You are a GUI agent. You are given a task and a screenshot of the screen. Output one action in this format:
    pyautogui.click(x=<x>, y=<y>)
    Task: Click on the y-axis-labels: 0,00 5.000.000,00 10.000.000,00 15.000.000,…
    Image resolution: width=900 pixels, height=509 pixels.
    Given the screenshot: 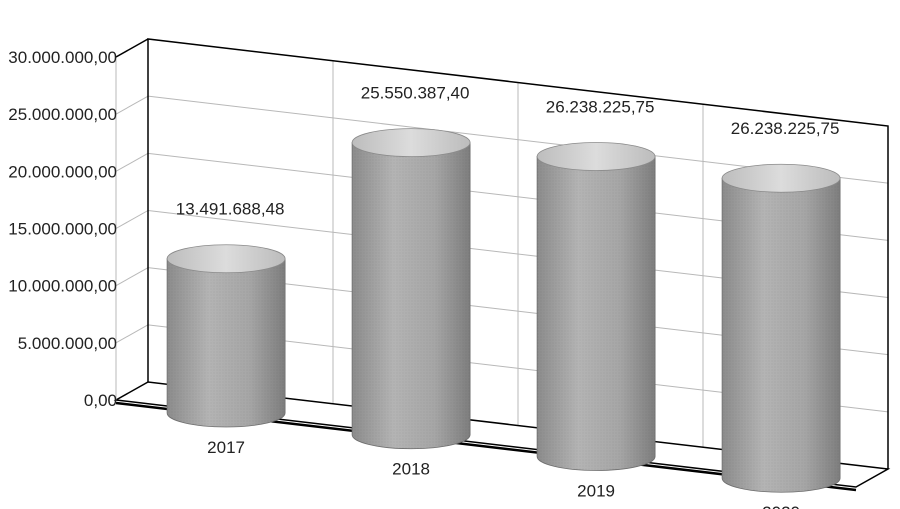 What is the action you would take?
    pyautogui.click(x=62, y=229)
    